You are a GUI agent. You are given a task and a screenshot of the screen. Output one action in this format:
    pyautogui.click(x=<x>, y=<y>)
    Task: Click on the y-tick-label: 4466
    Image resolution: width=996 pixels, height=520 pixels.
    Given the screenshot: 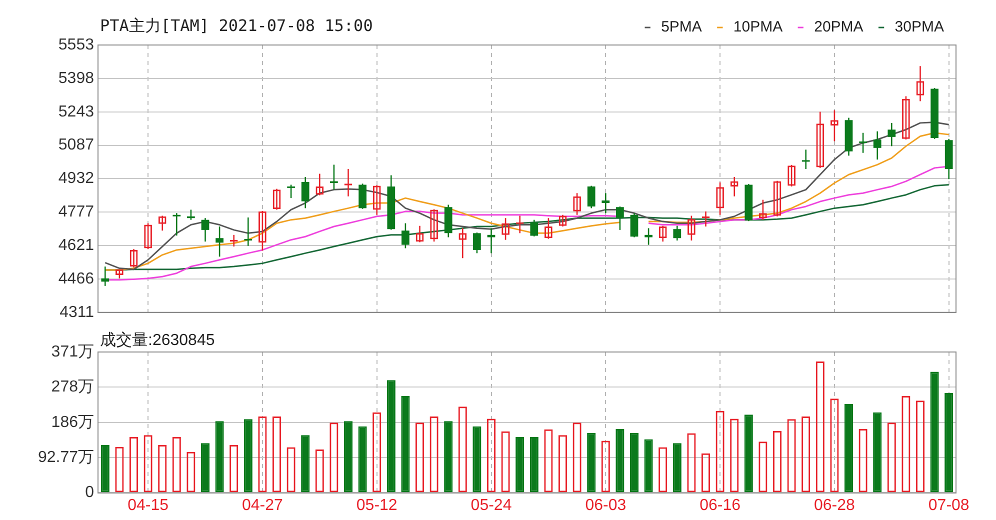 What is the action you would take?
    pyautogui.click(x=76, y=279)
    